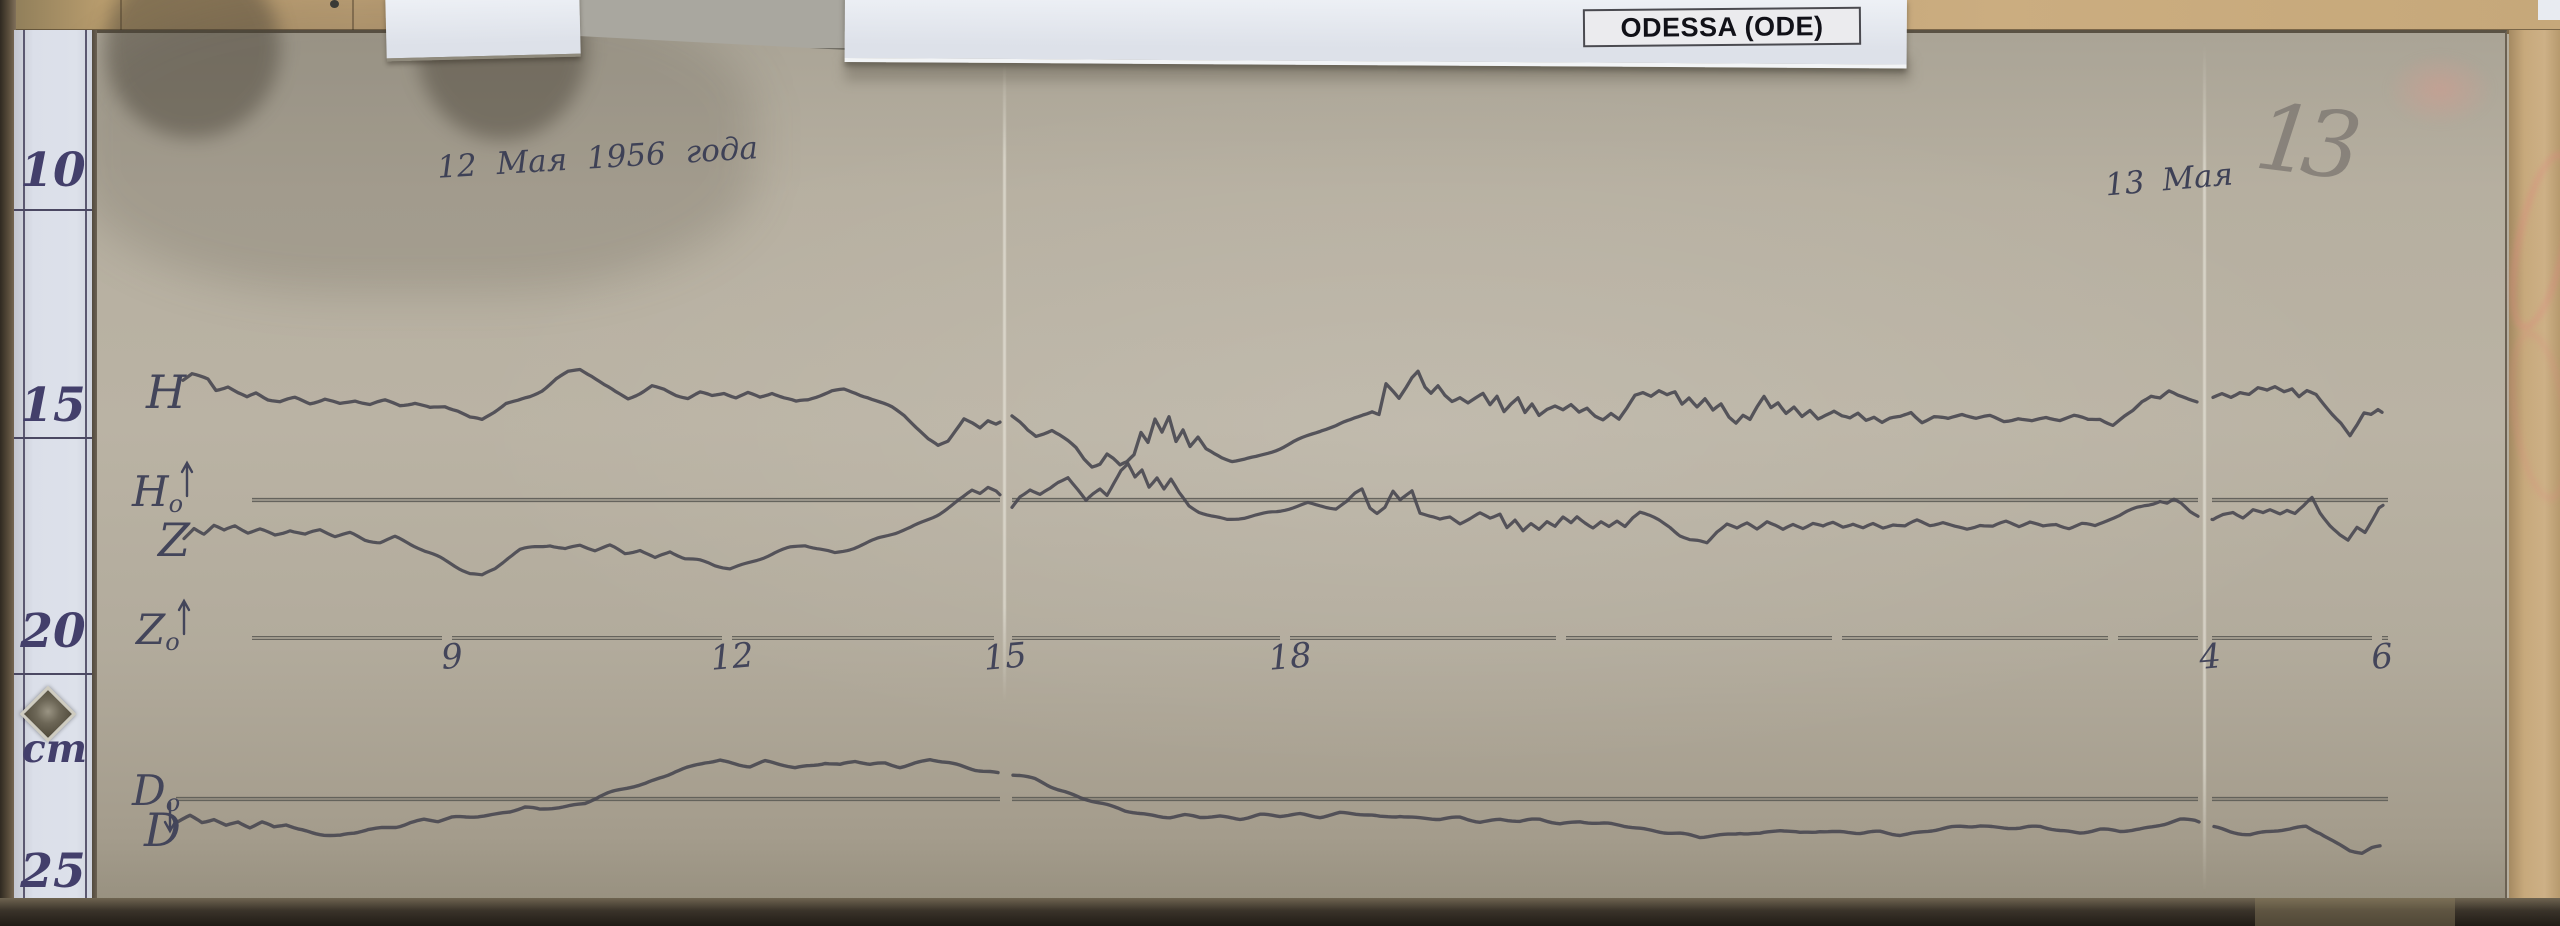 This screenshot has width=2560, height=926. Describe the element at coordinates (452, 657) in the screenshot. I see `tick-label-9: 9` at that location.